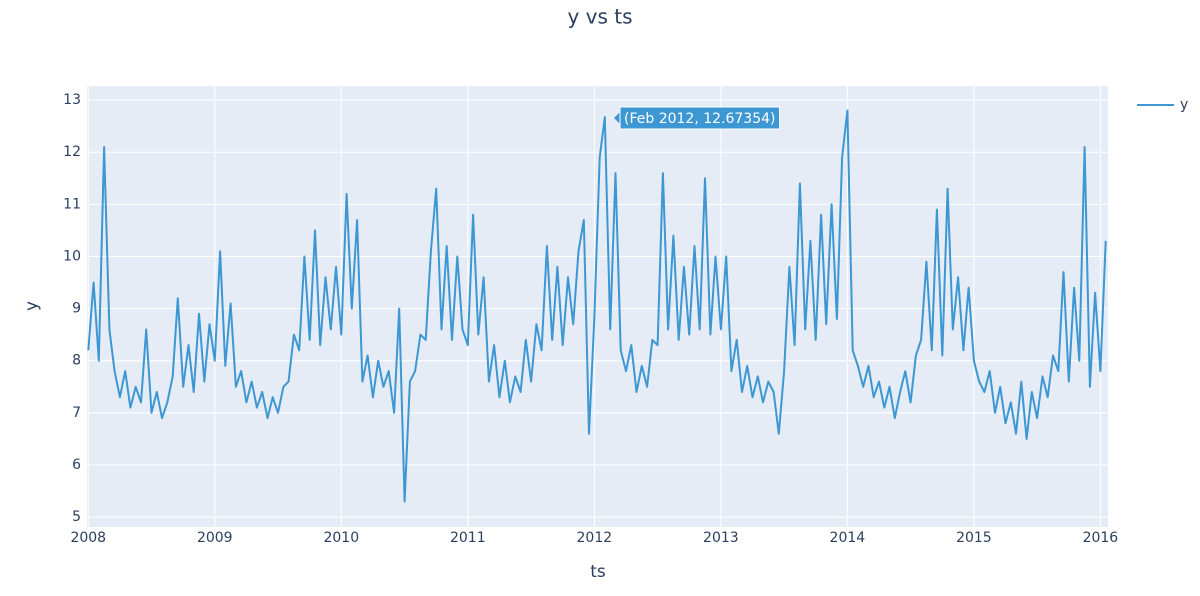 The width and height of the screenshot is (1200, 596). I want to click on x-tick-label: 2008, so click(88, 538).